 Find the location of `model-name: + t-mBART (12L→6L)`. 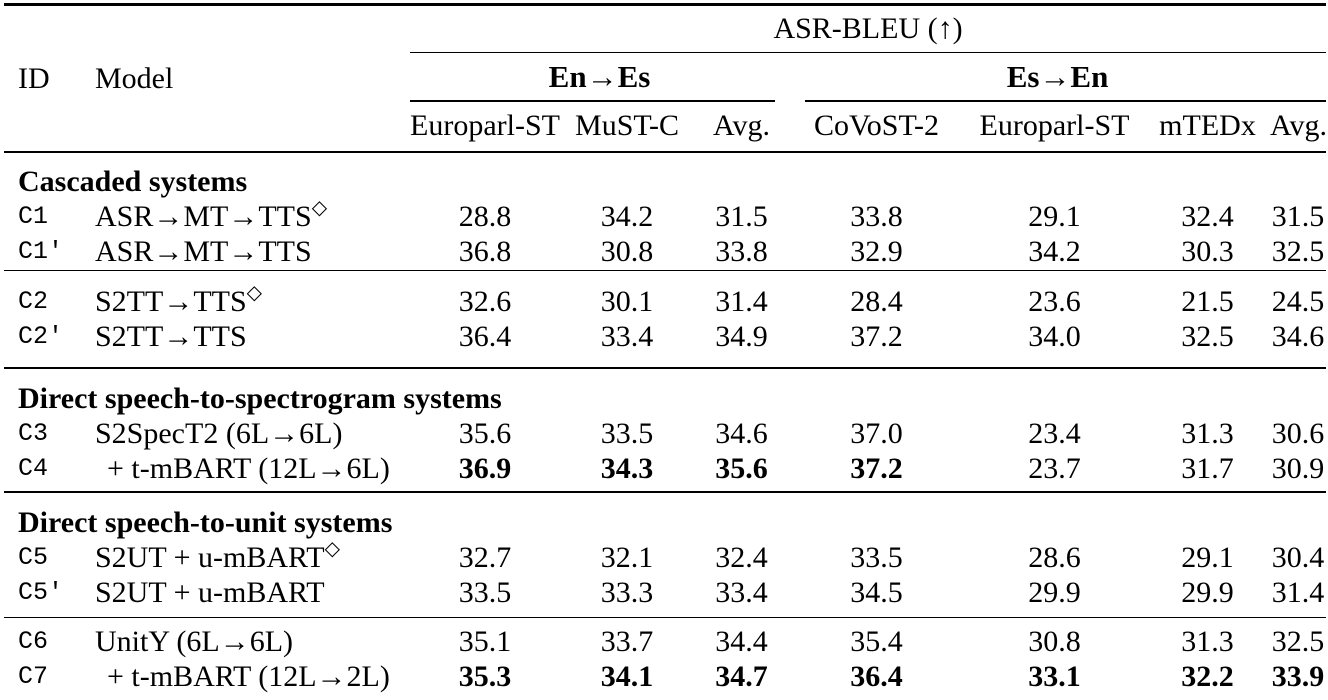

model-name: + t-mBART (12L→6L) is located at coordinates (252, 472).